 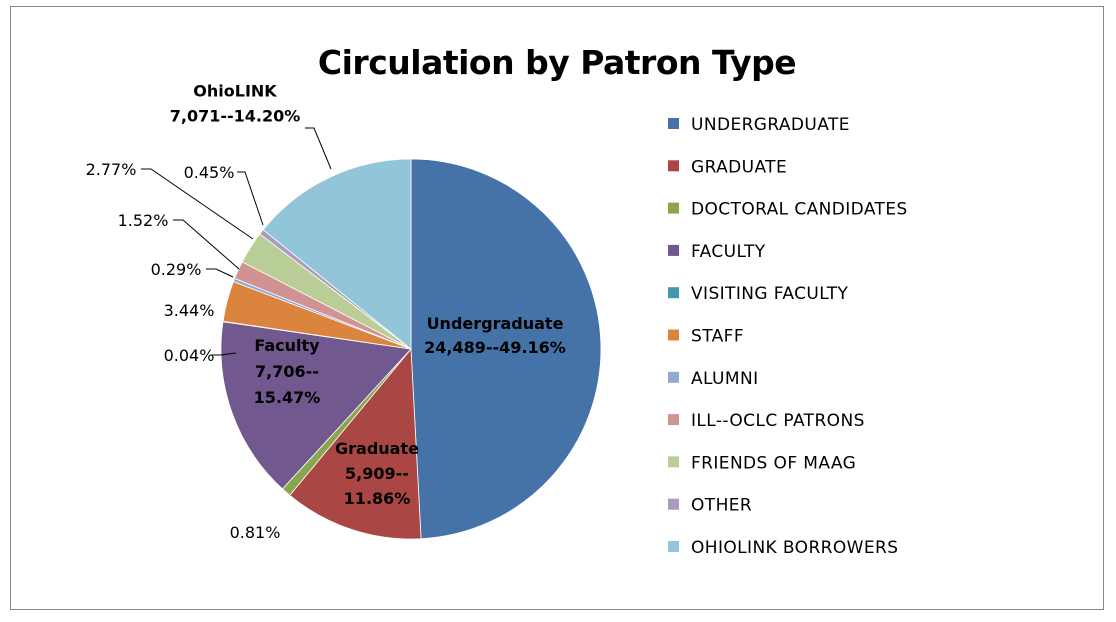 I want to click on legend-item-alumni: ALUMNI, so click(x=713, y=379).